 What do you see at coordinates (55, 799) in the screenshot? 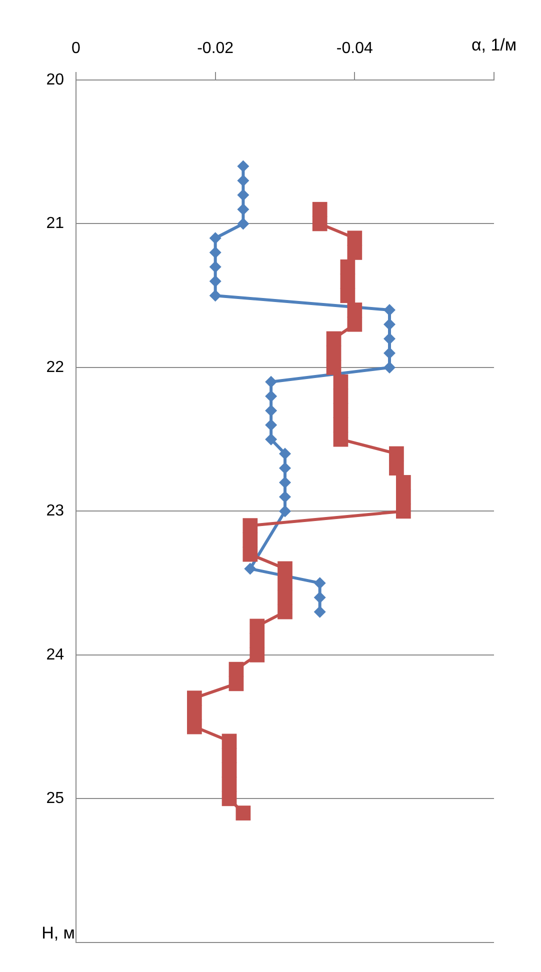
I see `y-tick-label: 25` at bounding box center [55, 799].